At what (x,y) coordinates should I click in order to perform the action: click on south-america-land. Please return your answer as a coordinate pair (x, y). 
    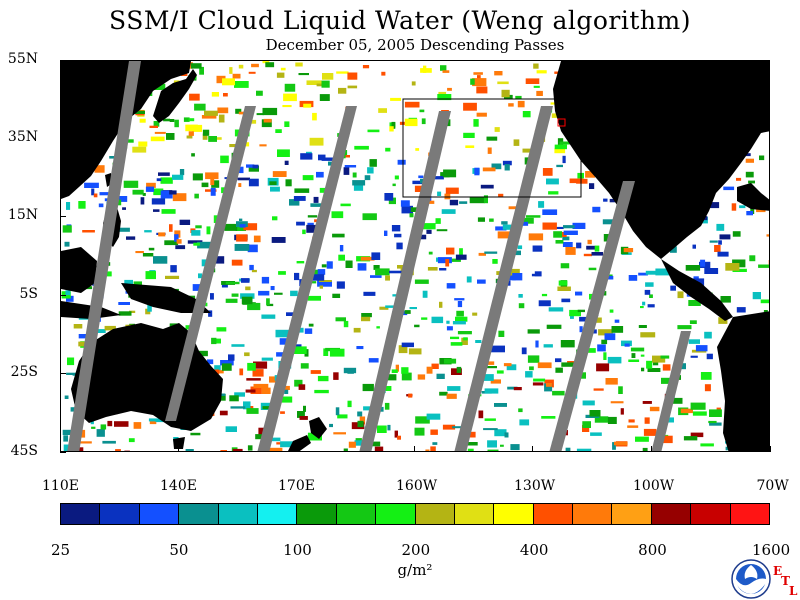
    Looking at the image, I should click on (743, 381).